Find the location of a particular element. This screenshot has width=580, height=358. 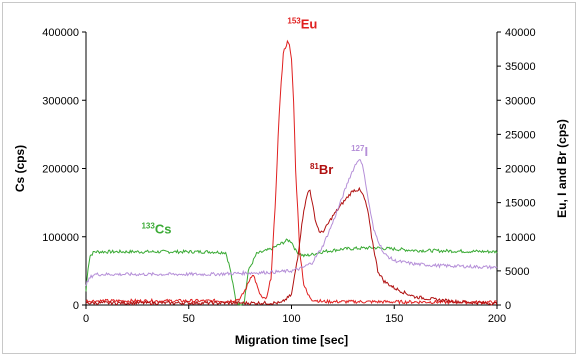

y-right-tick-label: 30000 is located at coordinates (520, 101).